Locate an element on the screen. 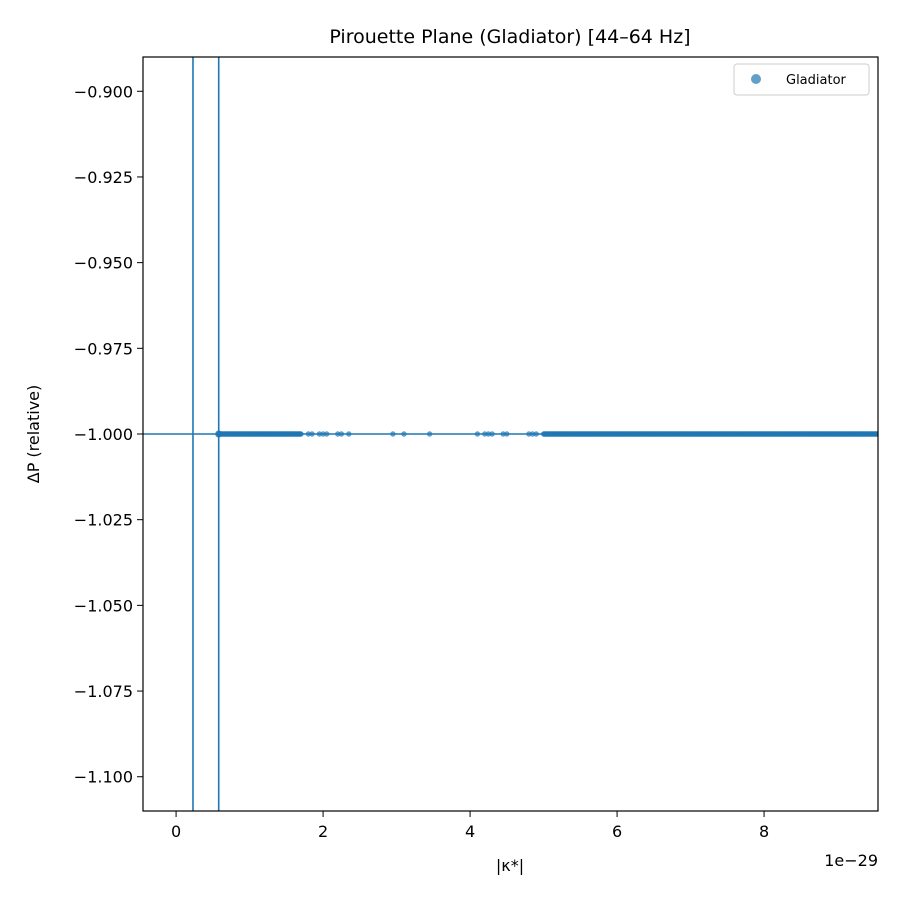 This screenshot has width=900, height=900. legend-marker is located at coordinates (756, 79).